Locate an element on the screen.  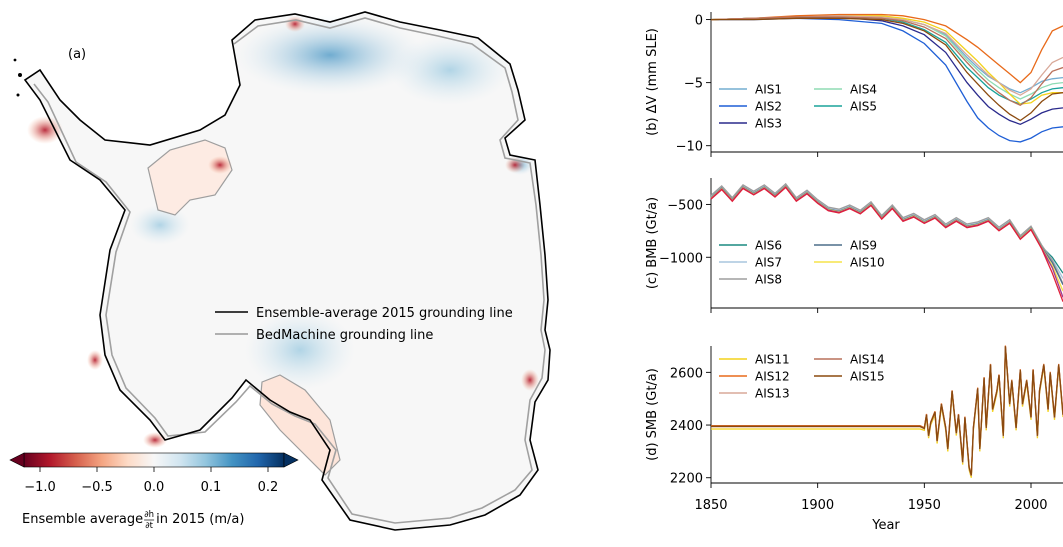
ronne-filchner-shelf is located at coordinates (190, 177).